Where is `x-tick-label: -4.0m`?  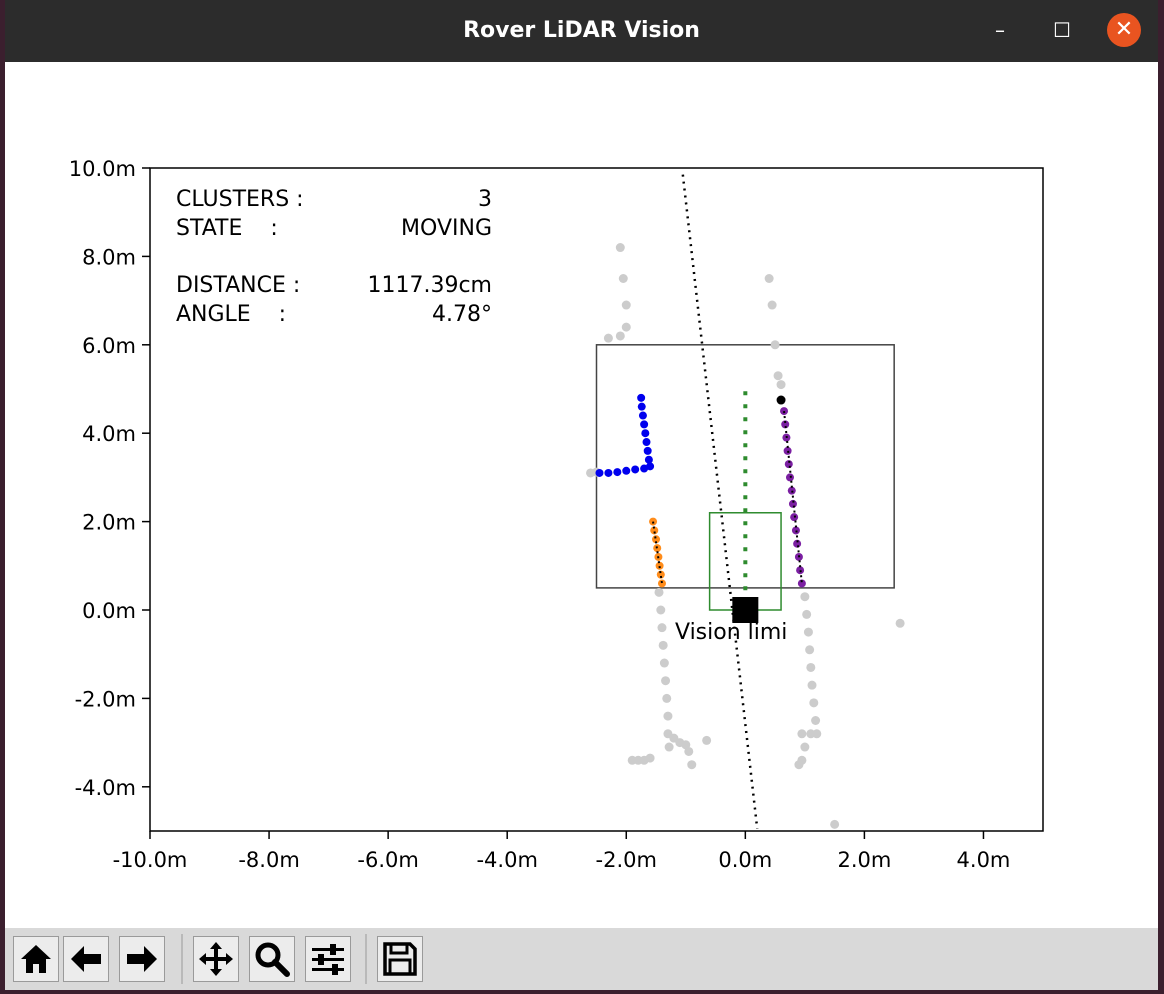
x-tick-label: -4.0m is located at coordinates (506, 860).